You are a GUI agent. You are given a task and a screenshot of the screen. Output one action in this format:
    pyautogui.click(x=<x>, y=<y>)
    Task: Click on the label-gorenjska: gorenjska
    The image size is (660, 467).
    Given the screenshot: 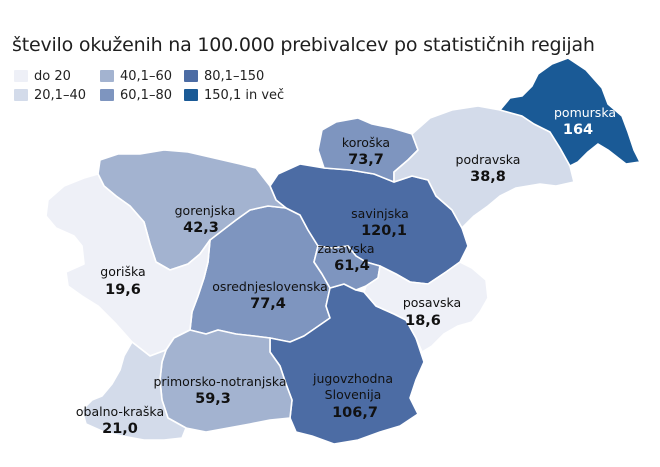 What is the action you would take?
    pyautogui.click(x=205, y=210)
    